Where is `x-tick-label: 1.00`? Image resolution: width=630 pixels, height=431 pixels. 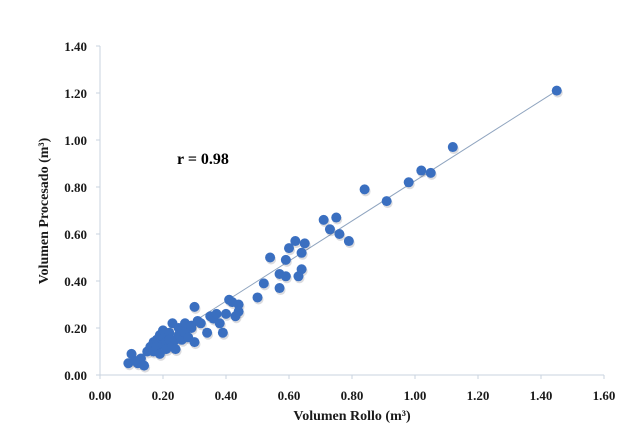 x-tick-label: 1.00 is located at coordinates (415, 395).